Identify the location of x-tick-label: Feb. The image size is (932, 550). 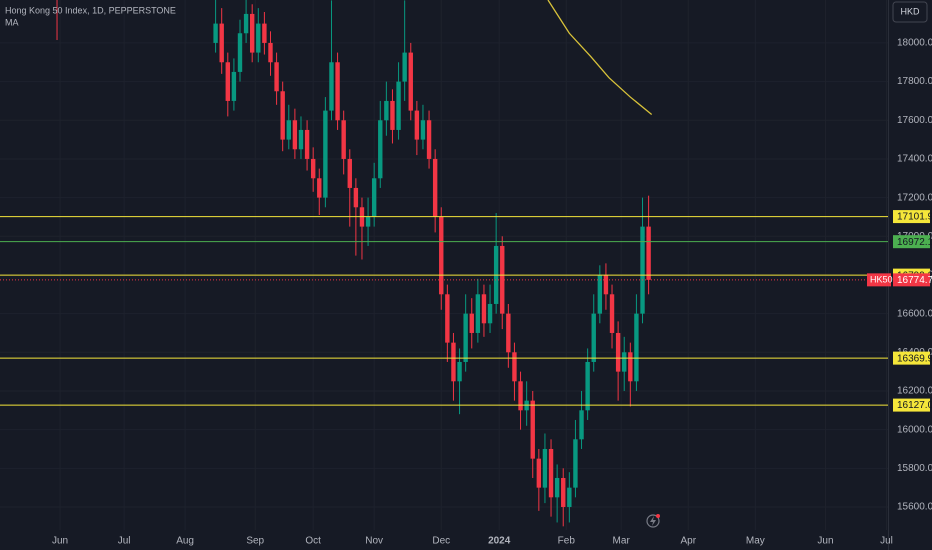
(567, 541).